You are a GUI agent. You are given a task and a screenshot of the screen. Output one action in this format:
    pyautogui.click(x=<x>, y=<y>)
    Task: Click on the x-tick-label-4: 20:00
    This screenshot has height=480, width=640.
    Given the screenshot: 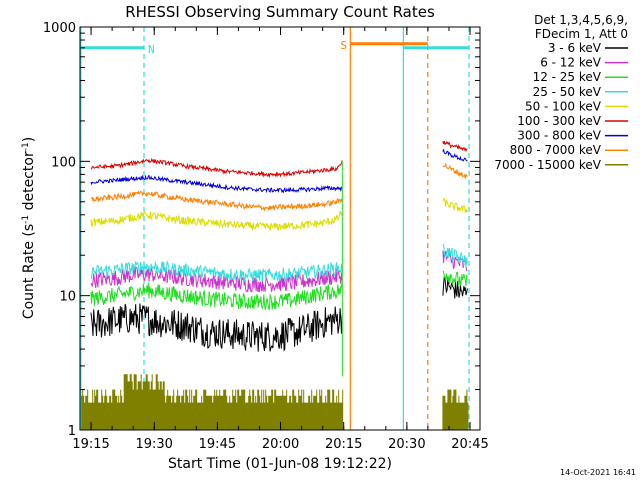 What is the action you would take?
    pyautogui.click(x=280, y=444)
    